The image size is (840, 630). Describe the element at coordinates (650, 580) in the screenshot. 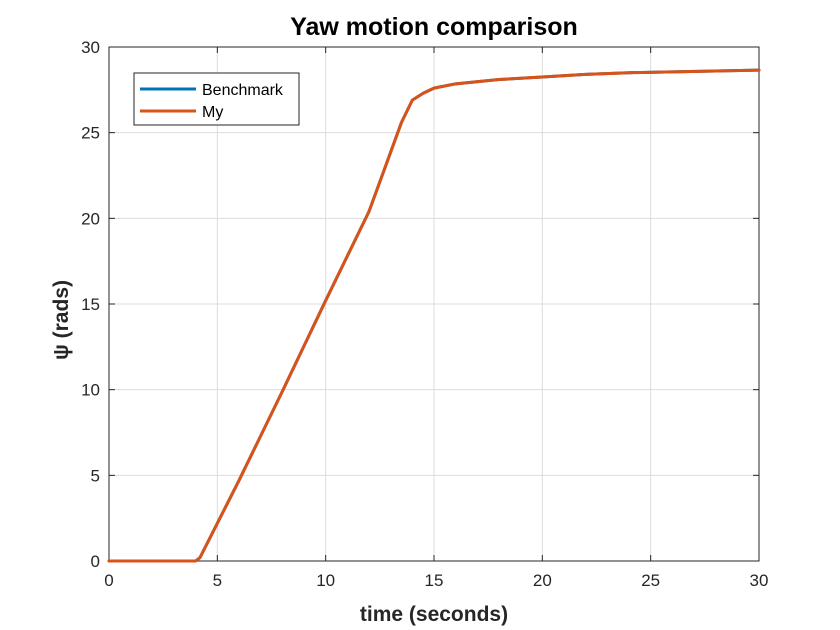

I see `x-tick-label: 25` at that location.